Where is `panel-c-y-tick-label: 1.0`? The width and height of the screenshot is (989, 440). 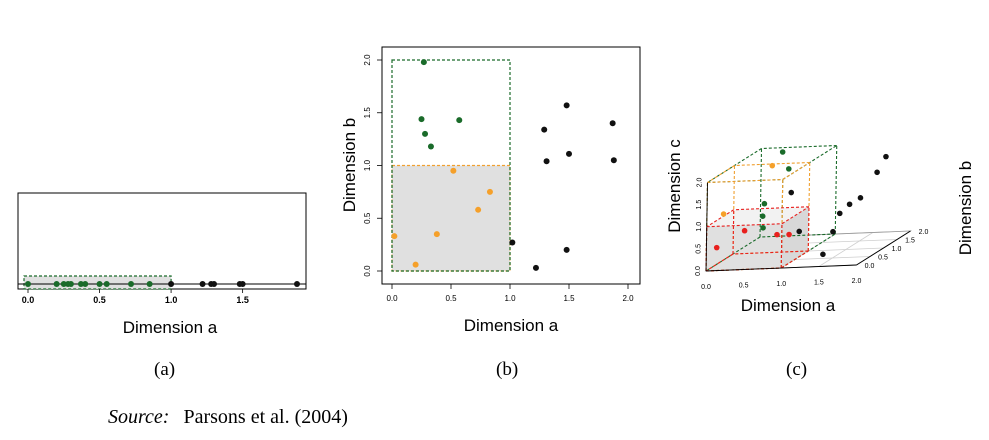 panel-c-y-tick-label: 1.0 is located at coordinates (897, 249).